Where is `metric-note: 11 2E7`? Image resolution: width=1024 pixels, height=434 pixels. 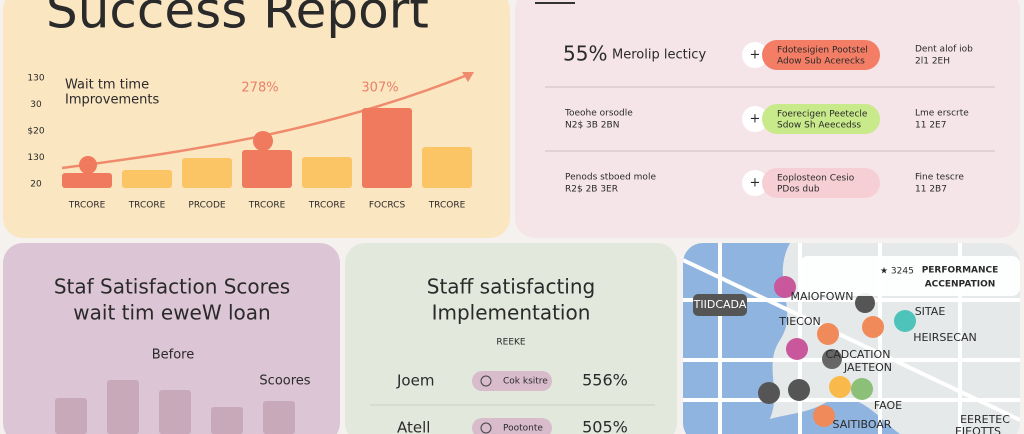
metric-note: 11 2E7 is located at coordinates (930, 126).